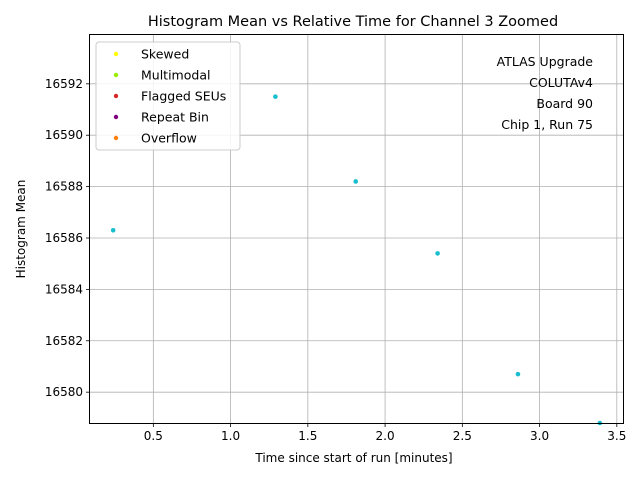 The height and width of the screenshot is (480, 640). Describe the element at coordinates (564, 103) in the screenshot. I see `annotation-line: Board 90` at that location.